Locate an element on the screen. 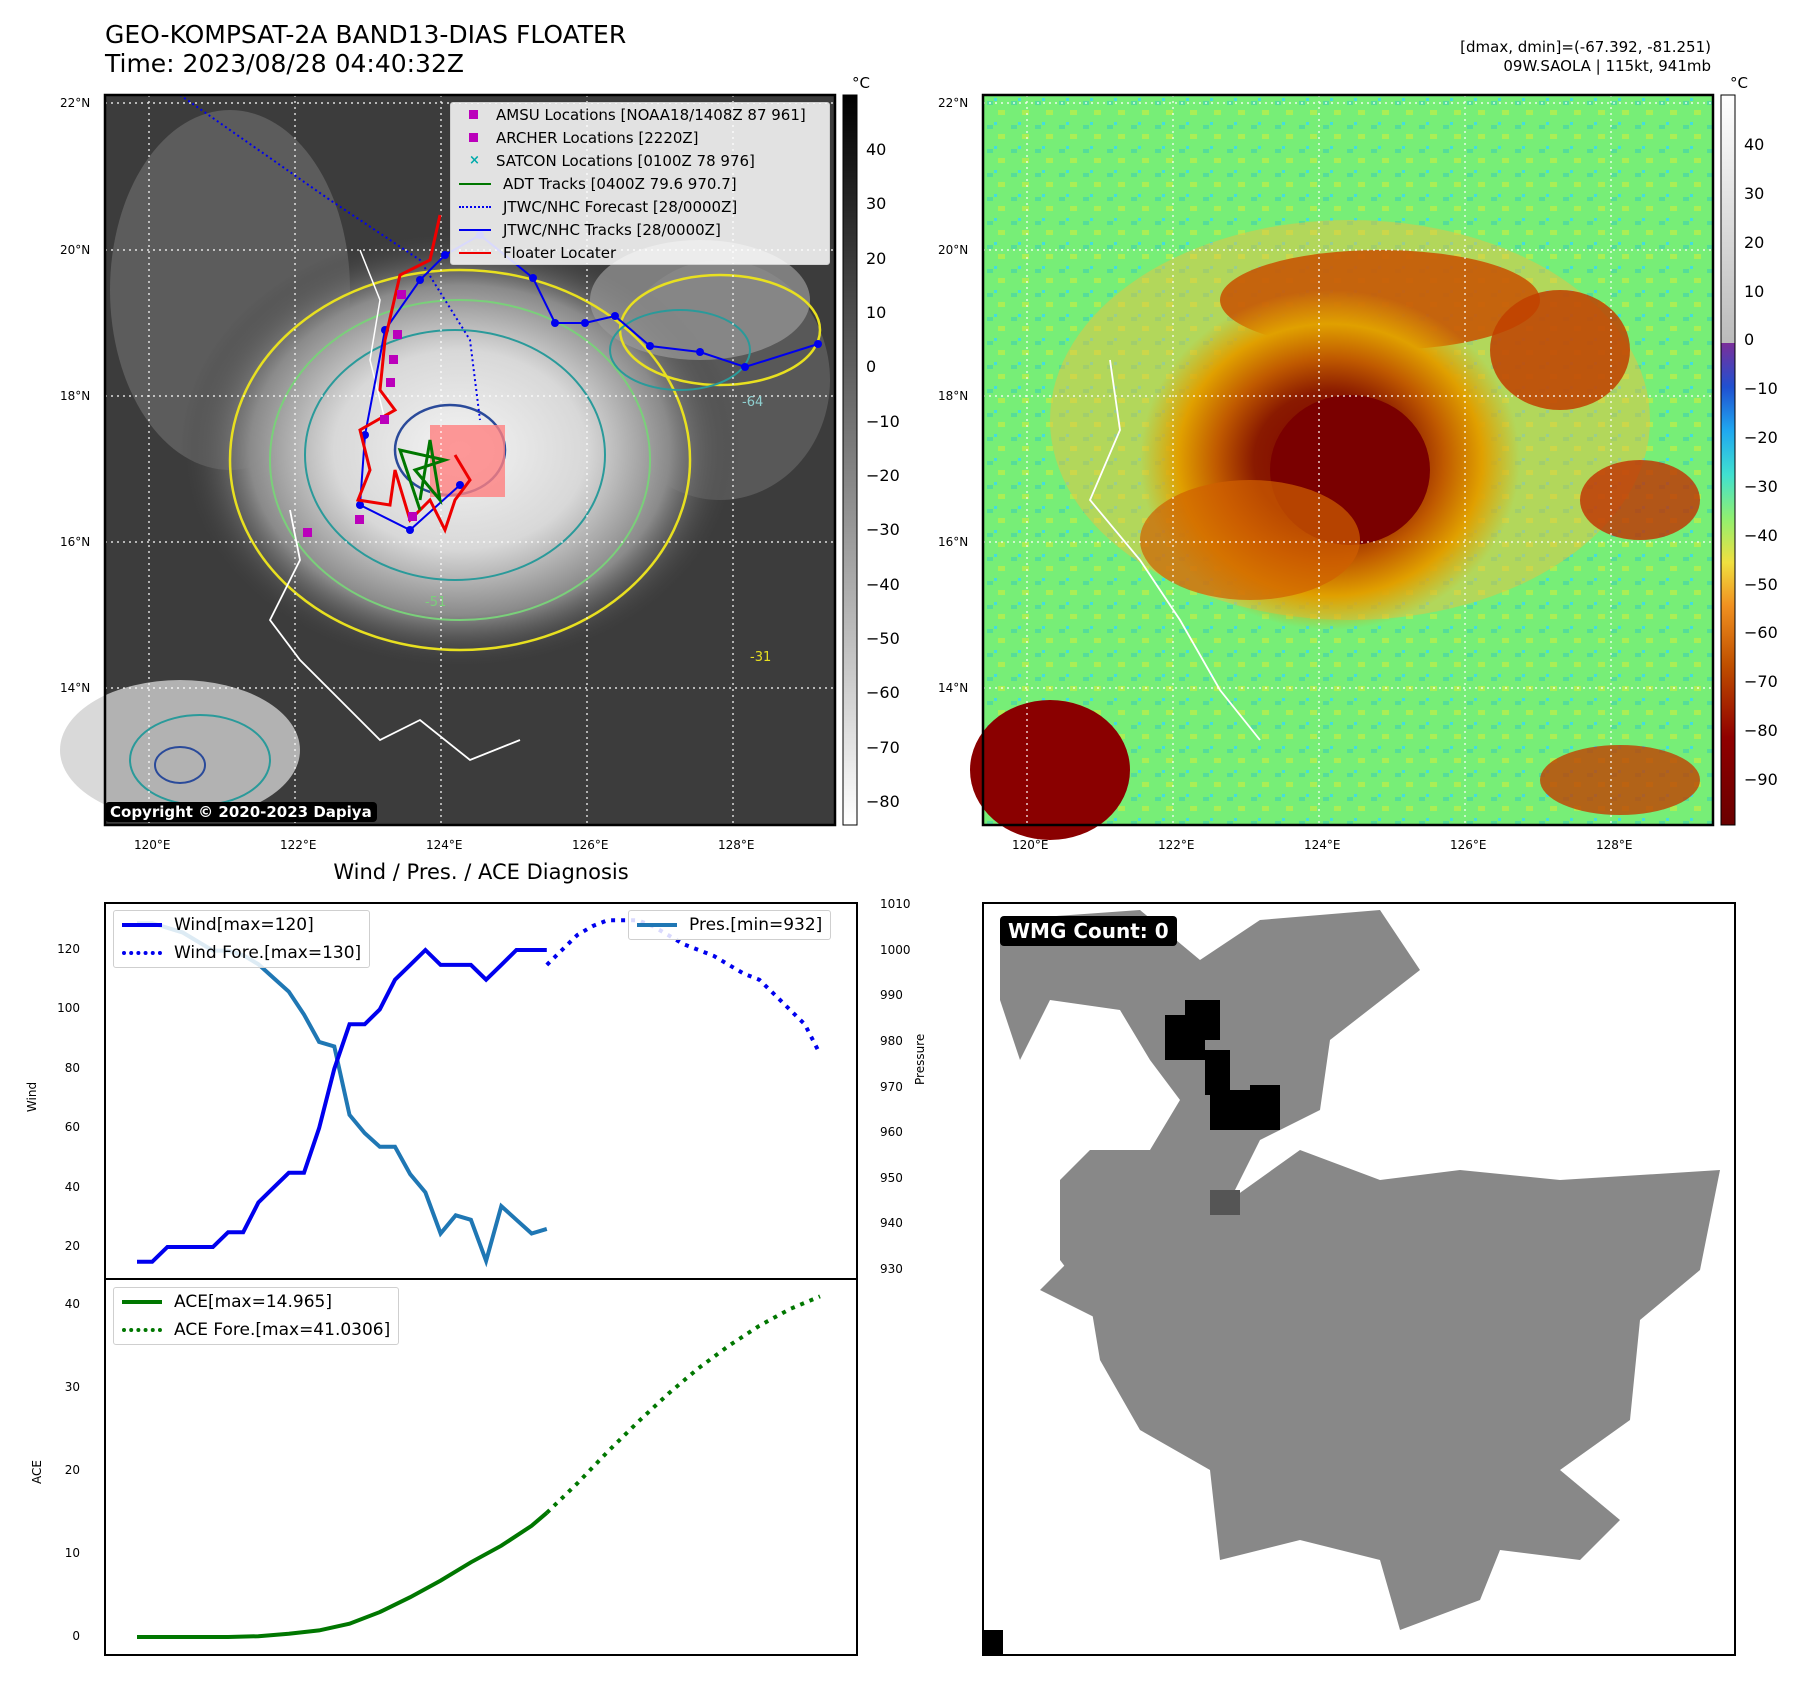  wind-line is located at coordinates (342, 1105).